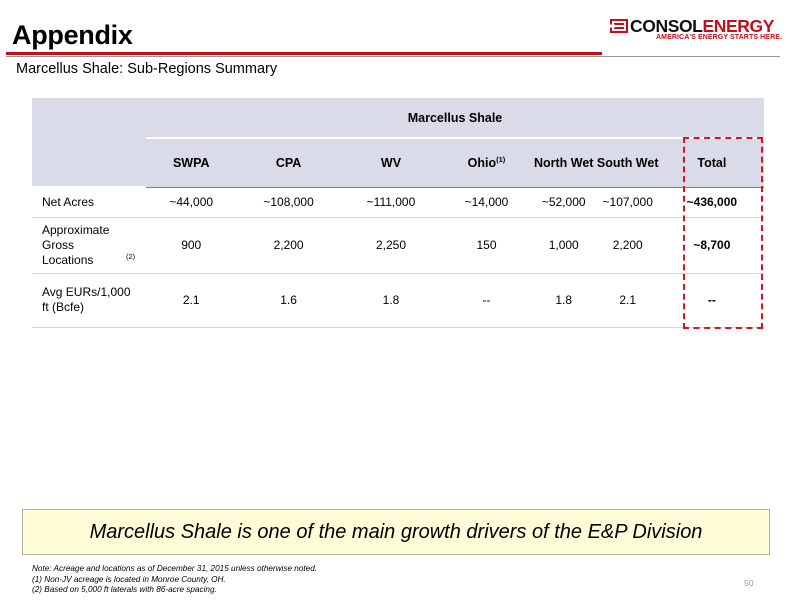  Describe the element at coordinates (89, 143) in the screenshot. I see `table-corner-cell` at that location.